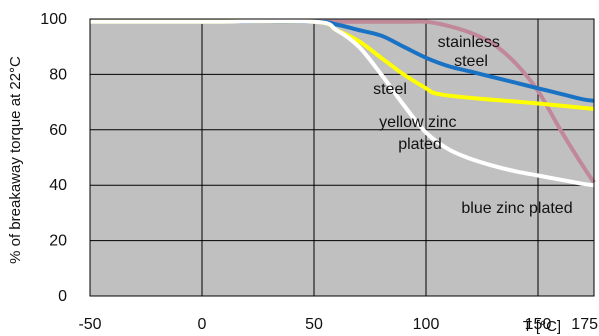 The height and width of the screenshot is (336, 599). What do you see at coordinates (89, 324) in the screenshot?
I see `x-tick-label: -50` at bounding box center [89, 324].